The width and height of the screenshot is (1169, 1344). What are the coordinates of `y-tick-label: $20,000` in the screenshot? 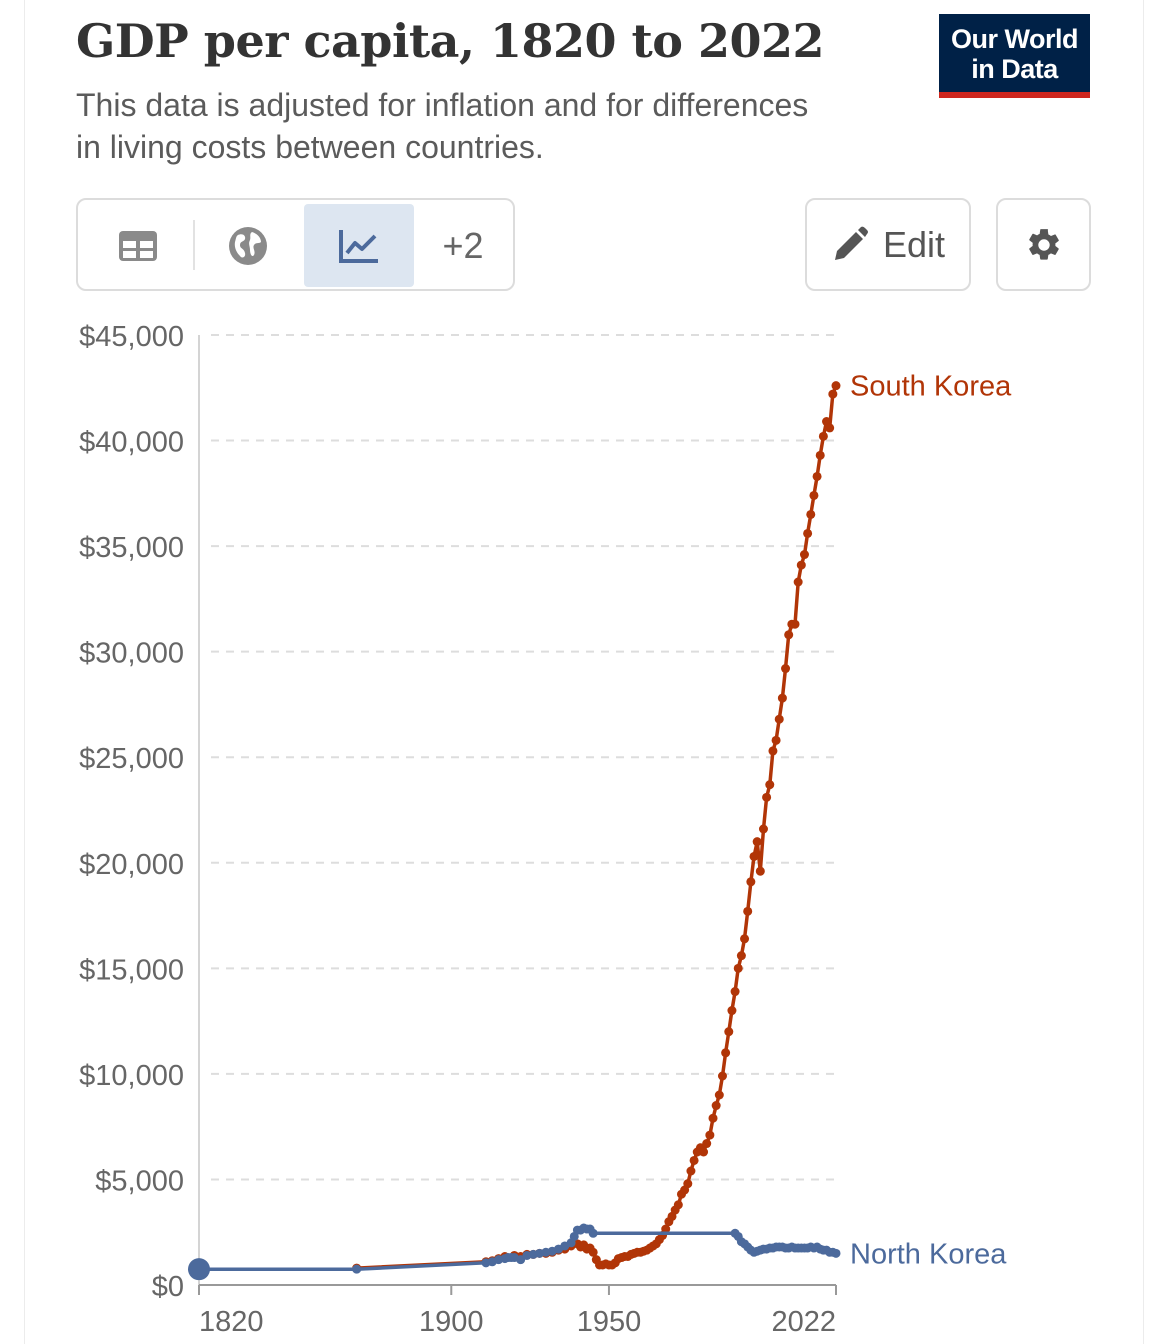 It's located at (131, 865).